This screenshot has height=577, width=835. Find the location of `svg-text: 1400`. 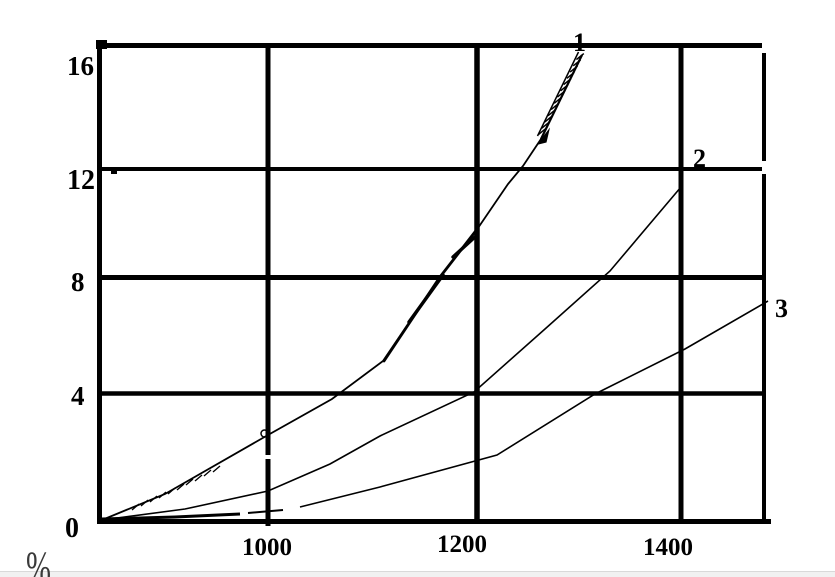

svg-text: 1400 is located at coordinates (668, 547).